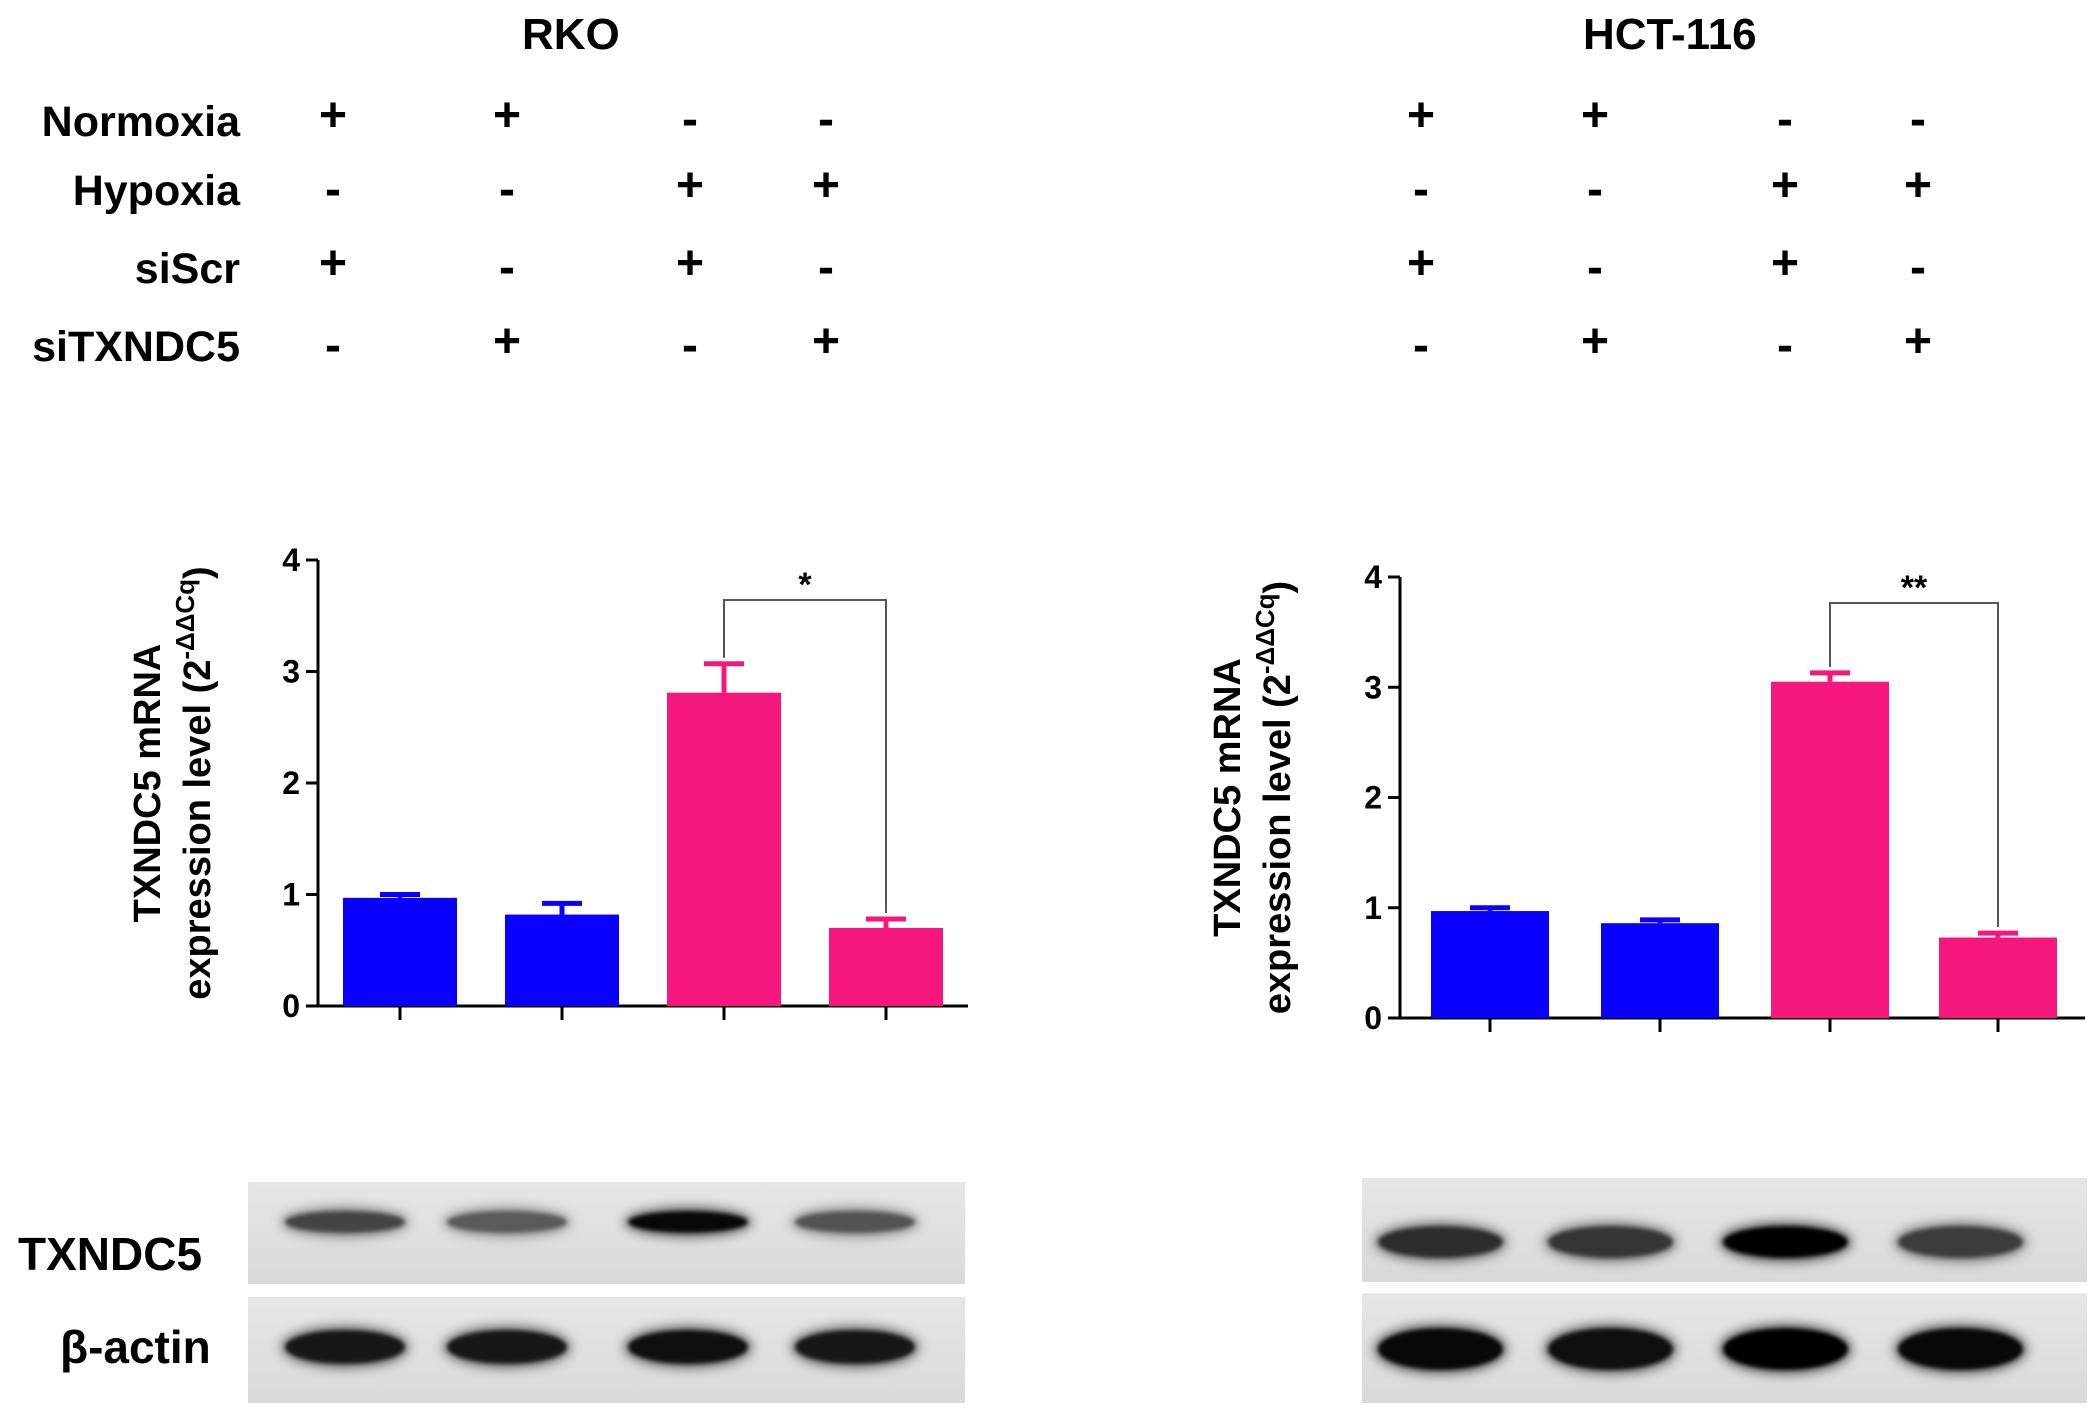  I want to click on condition-label-hypoxia: Hypoxia, so click(156, 191).